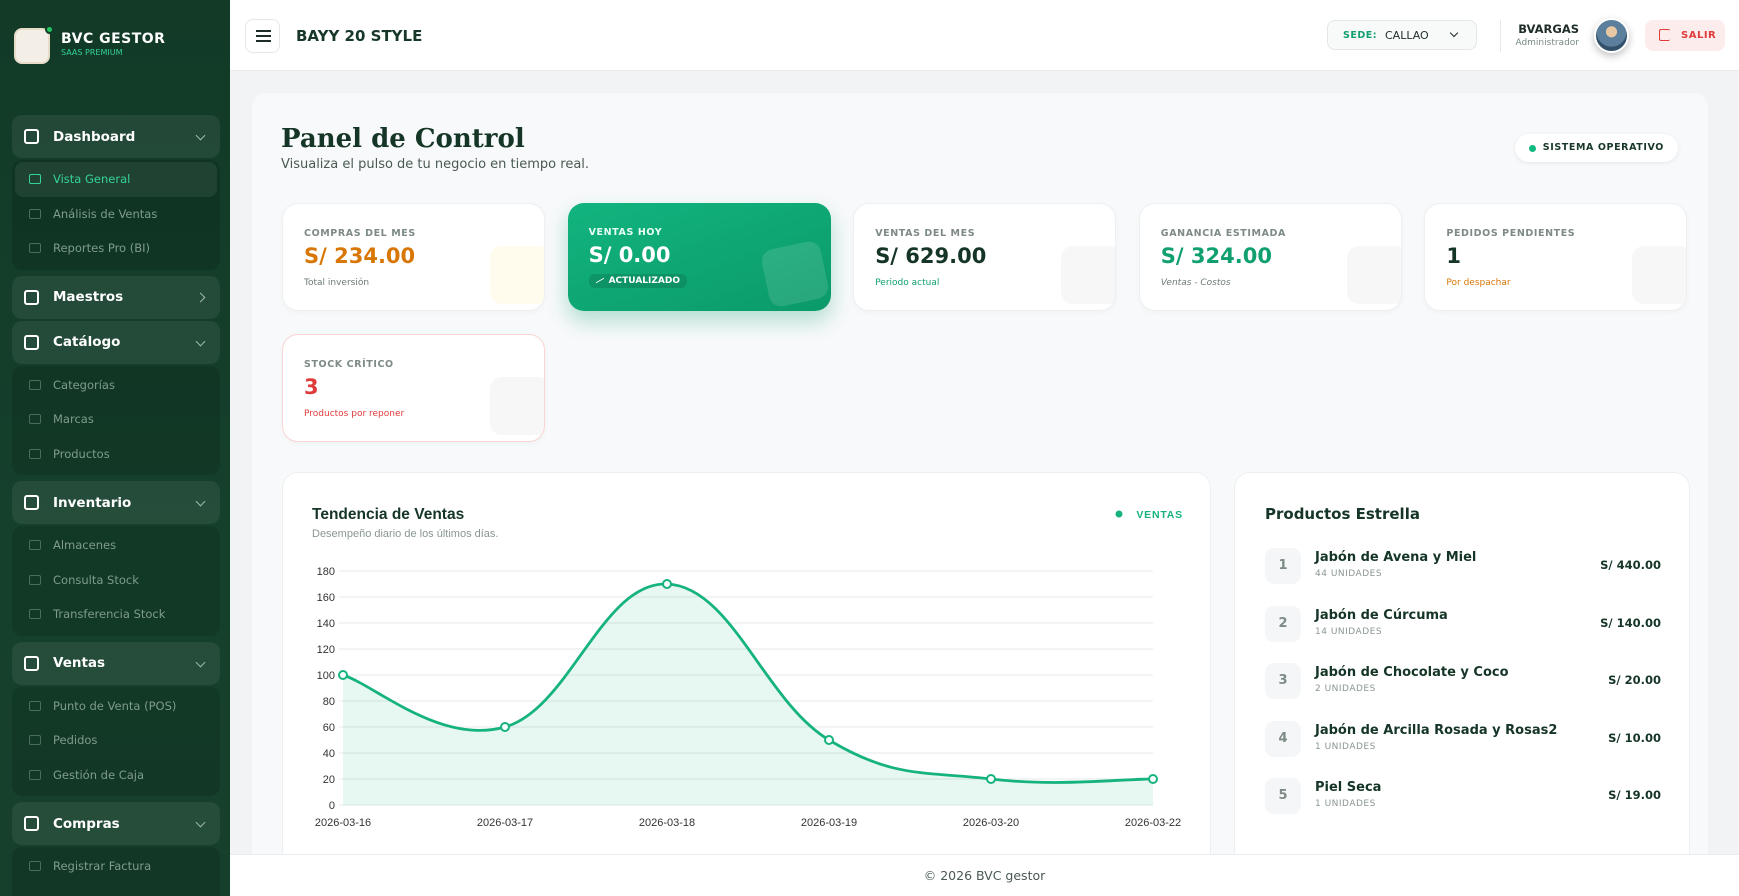 This screenshot has height=896, width=1739. Describe the element at coordinates (116, 502) in the screenshot. I see `nav-group-header: Inventario` at that location.